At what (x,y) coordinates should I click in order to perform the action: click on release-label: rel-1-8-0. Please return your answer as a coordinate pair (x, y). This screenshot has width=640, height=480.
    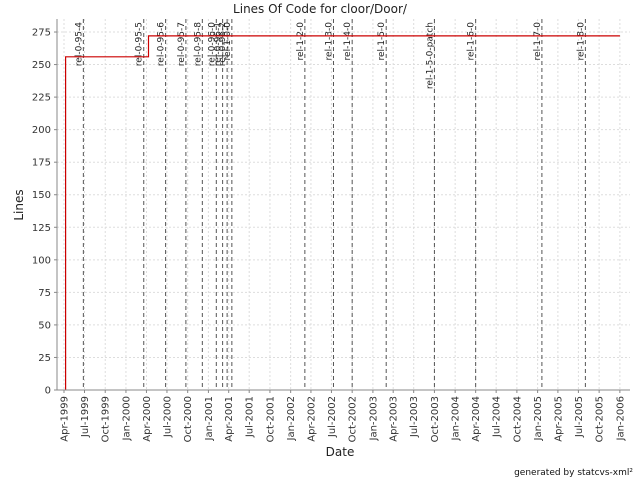
    Looking at the image, I should click on (581, 41).